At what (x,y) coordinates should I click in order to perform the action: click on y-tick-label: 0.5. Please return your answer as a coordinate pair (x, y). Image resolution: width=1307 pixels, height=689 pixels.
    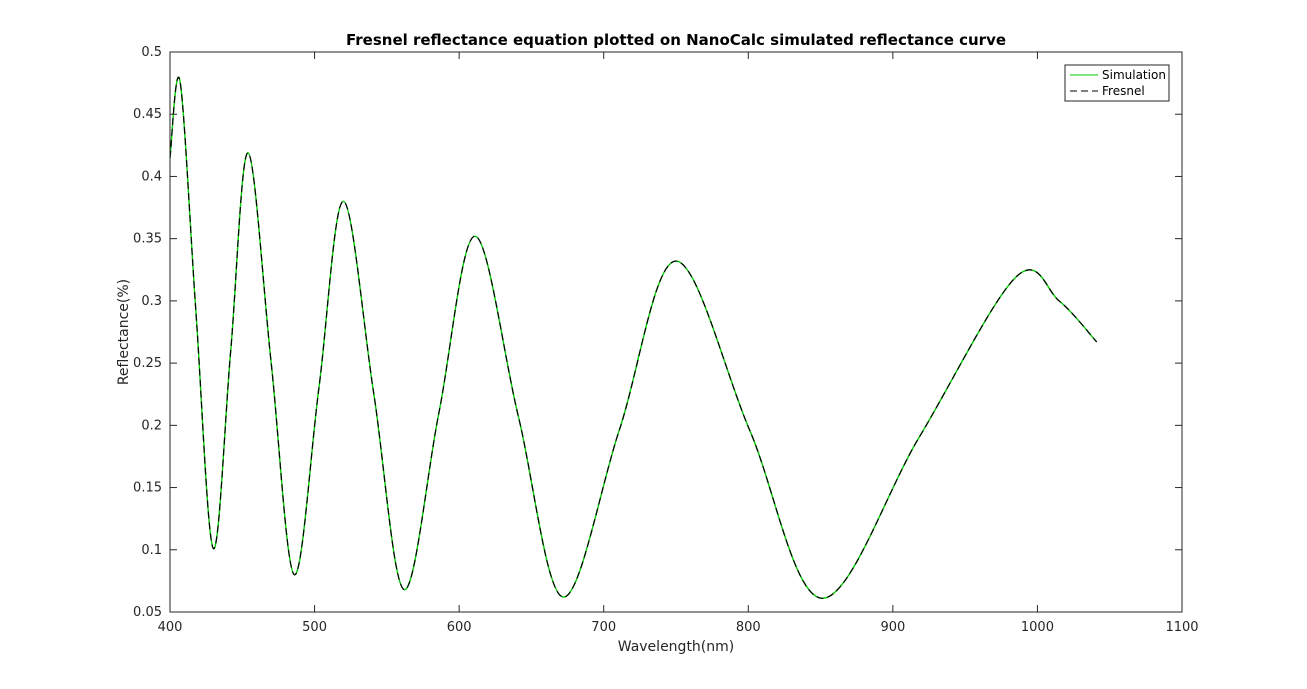
    Looking at the image, I should click on (151, 52).